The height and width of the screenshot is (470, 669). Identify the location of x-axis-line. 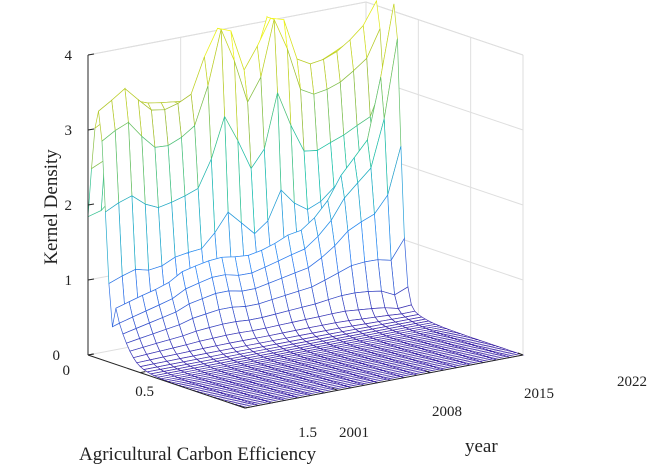
(166, 381).